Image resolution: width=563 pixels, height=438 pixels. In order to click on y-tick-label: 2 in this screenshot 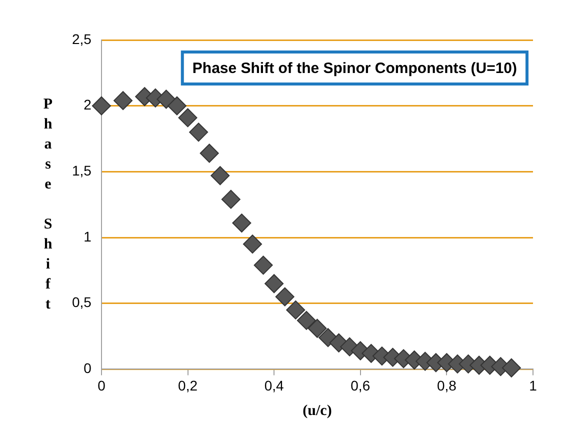, I will do `click(88, 104)`.